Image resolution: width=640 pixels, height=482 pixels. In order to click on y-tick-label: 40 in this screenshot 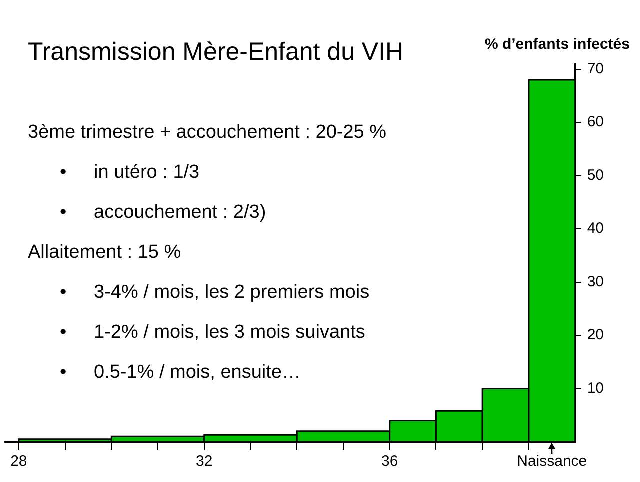, I will do `click(595, 229)`.